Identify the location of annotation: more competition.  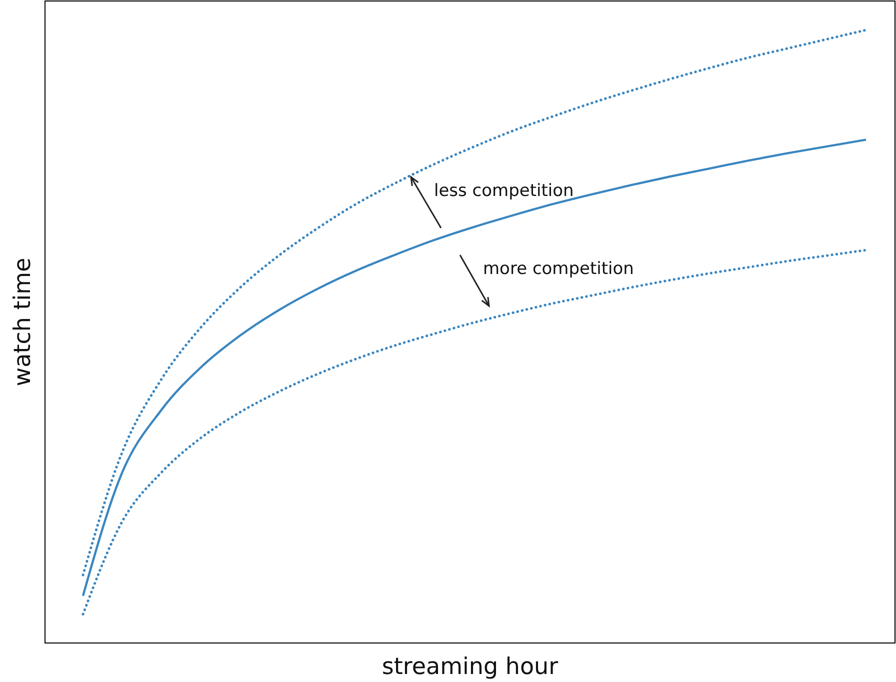
(558, 269).